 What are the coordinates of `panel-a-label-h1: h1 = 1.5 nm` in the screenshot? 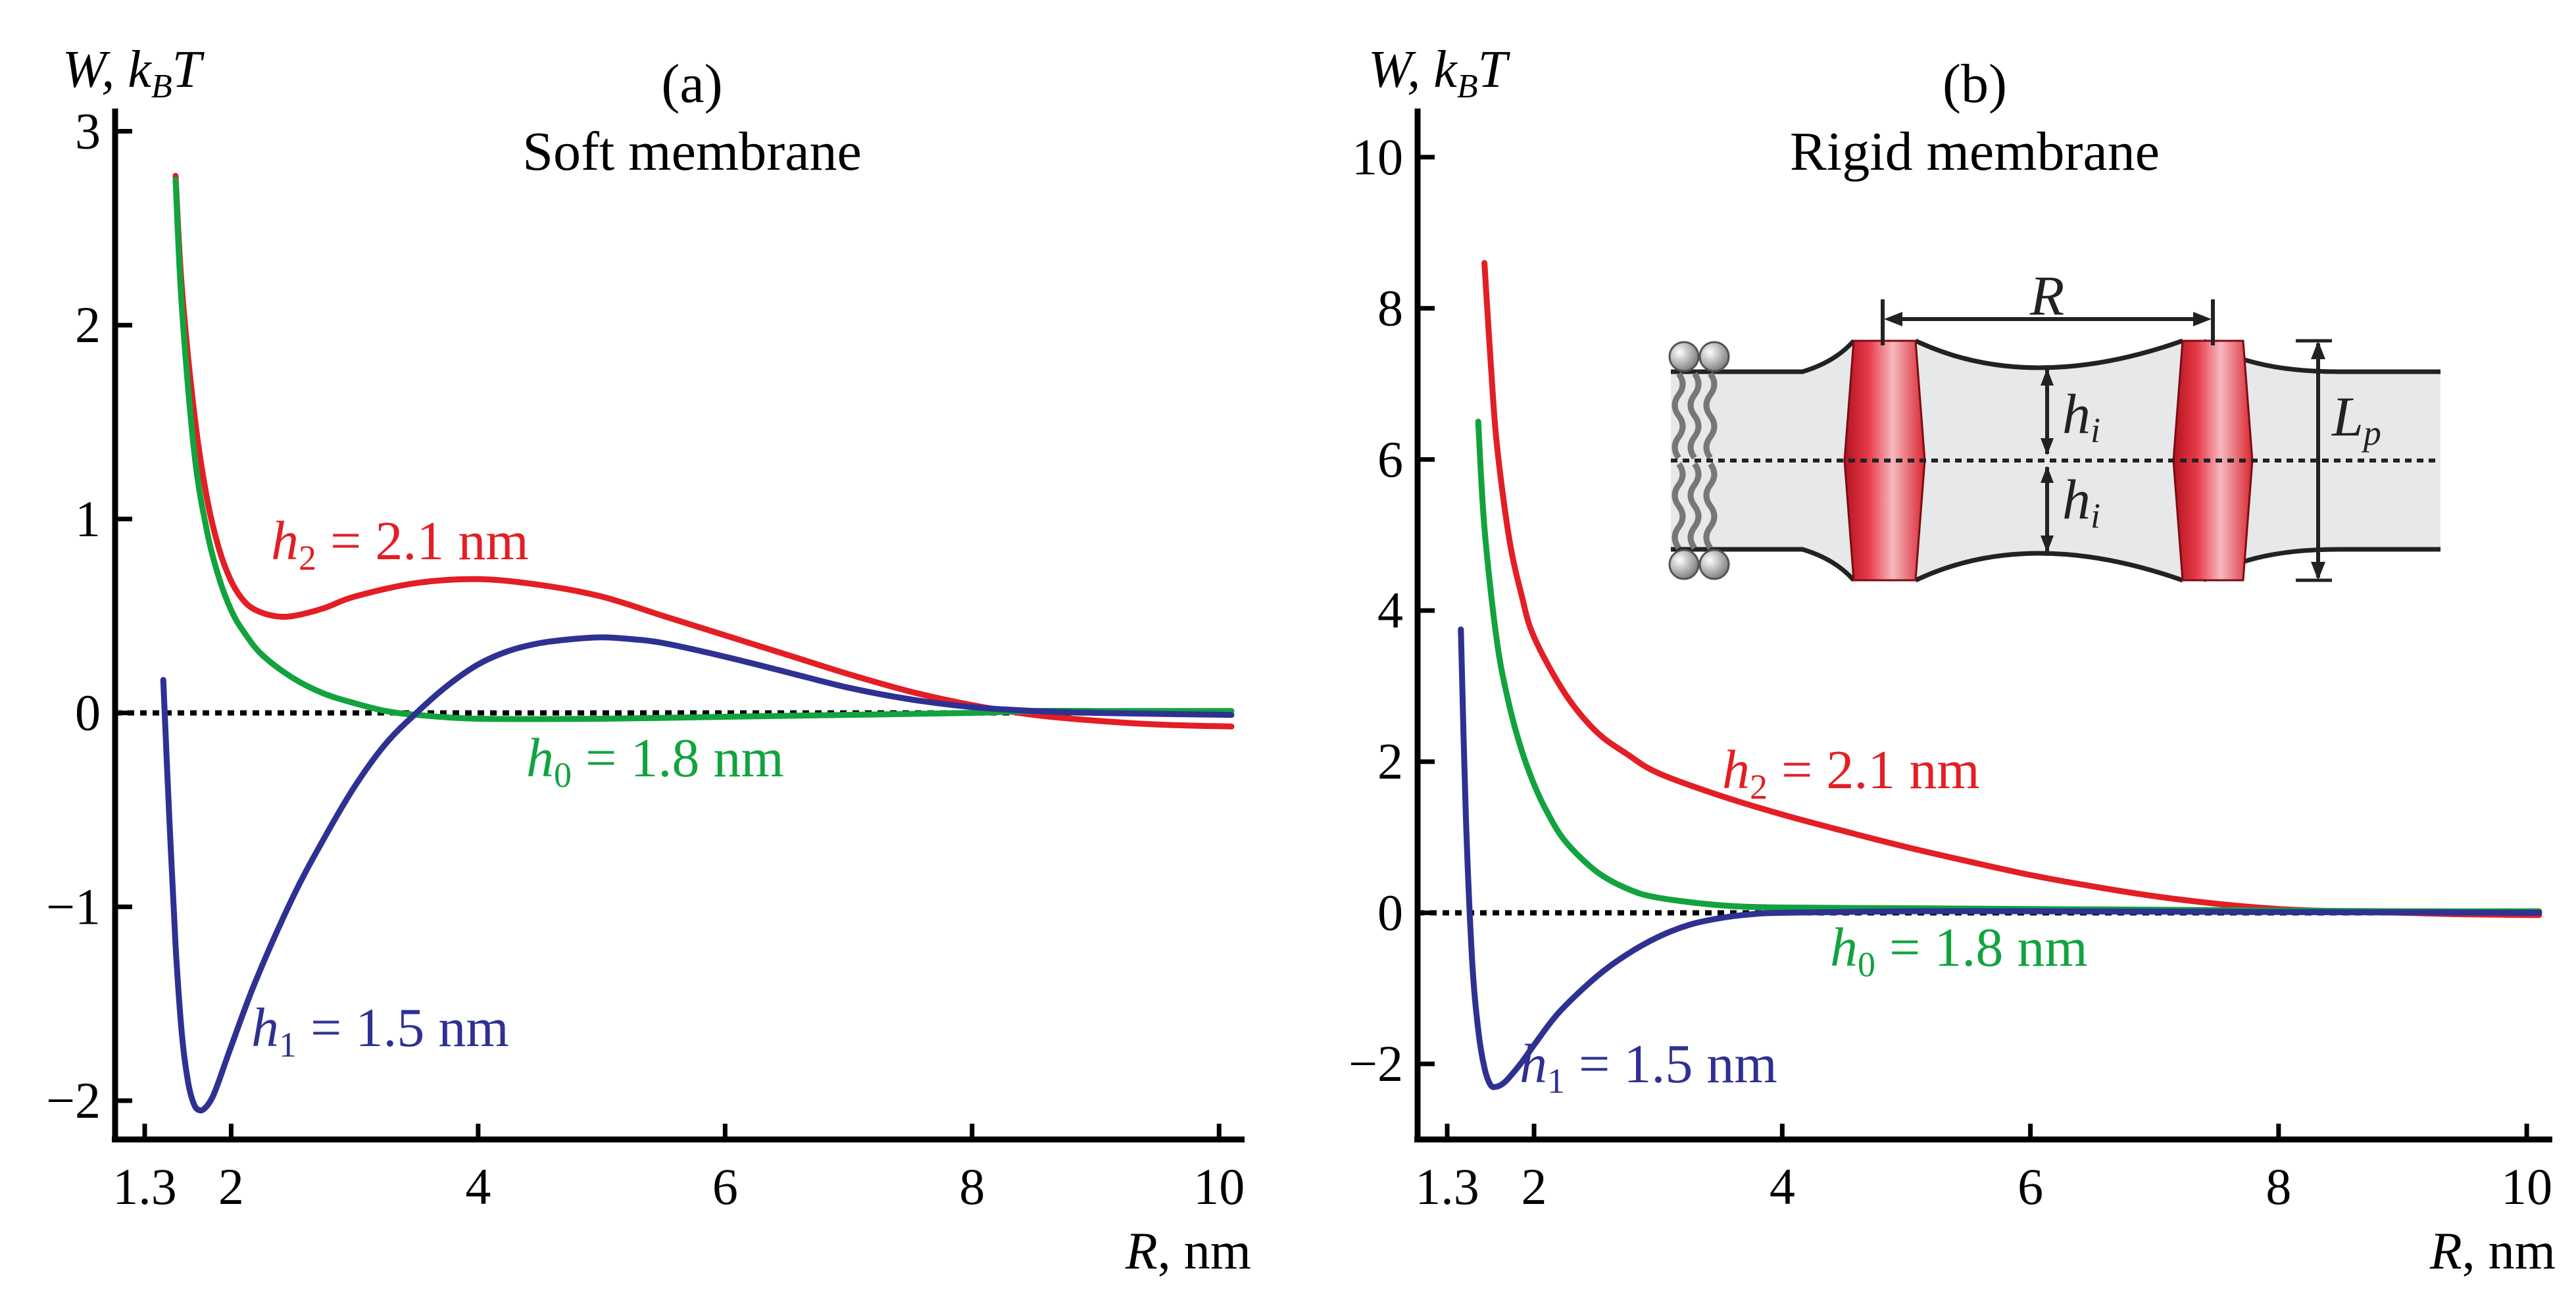 It's located at (380, 1031).